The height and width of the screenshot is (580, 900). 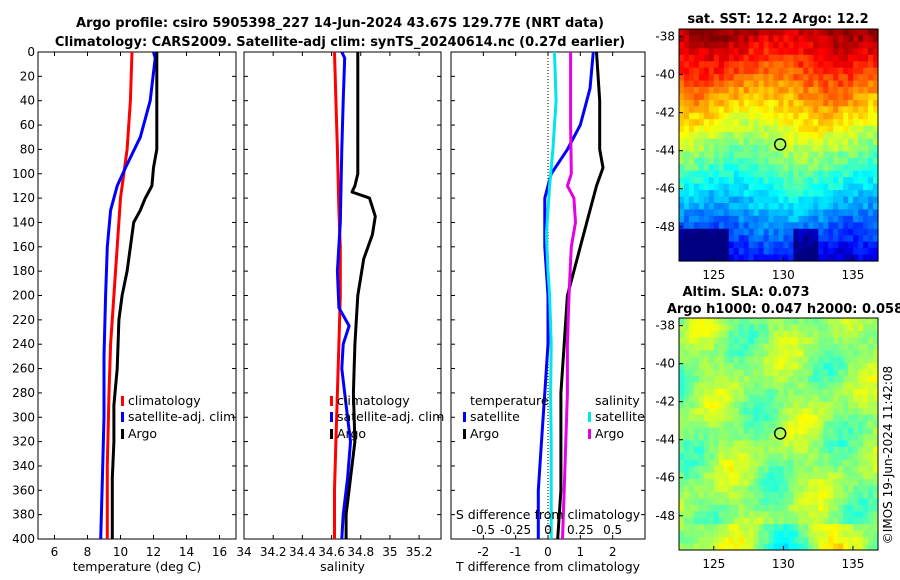 What do you see at coordinates (589, 434) in the screenshot?
I see `legend-sal-argo-swatch` at bounding box center [589, 434].